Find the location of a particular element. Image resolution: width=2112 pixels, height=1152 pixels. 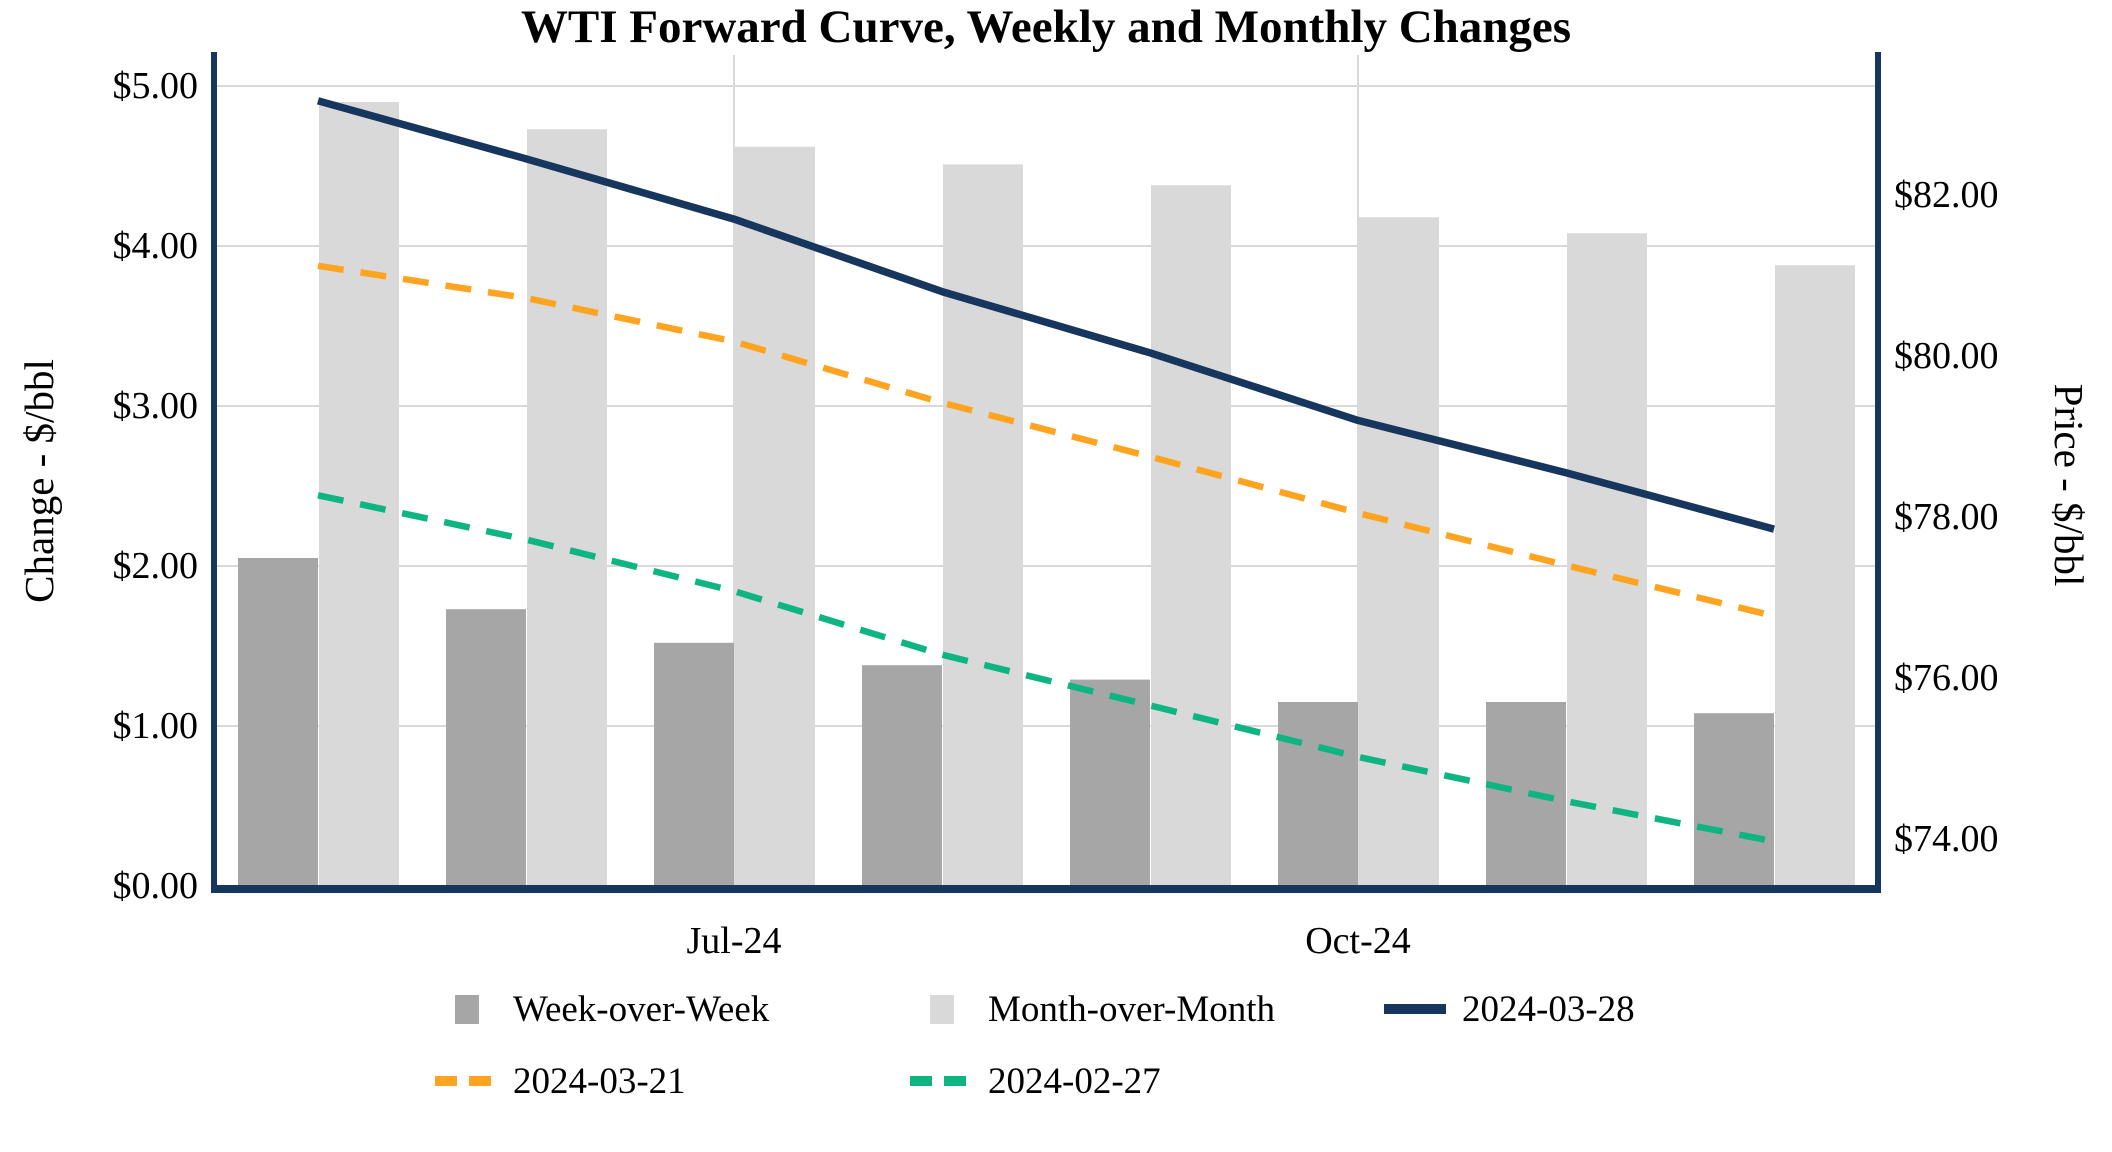

right-axis-tick-label: $74.00 is located at coordinates (1946, 839).